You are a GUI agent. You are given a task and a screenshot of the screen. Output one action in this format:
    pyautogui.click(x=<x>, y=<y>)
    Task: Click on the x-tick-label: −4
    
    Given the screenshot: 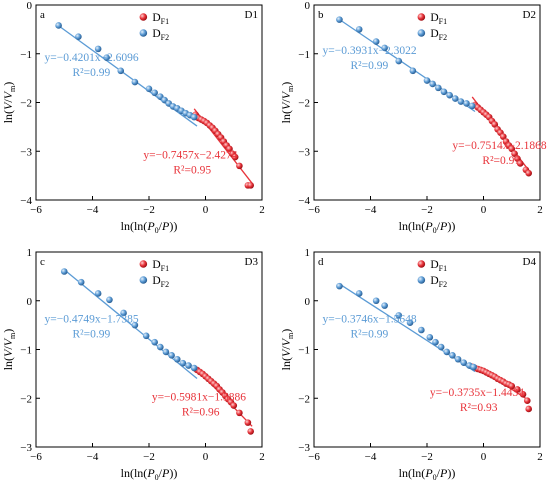 What is the action you would take?
    pyautogui.click(x=371, y=457)
    